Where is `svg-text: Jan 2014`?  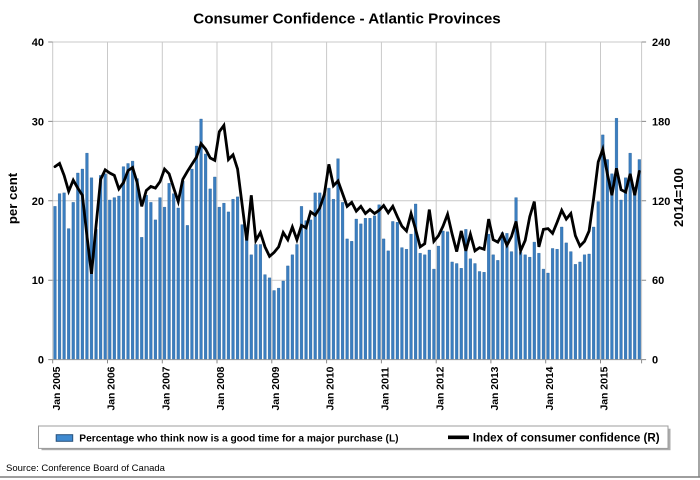 svg-text: Jan 2014 is located at coordinates (550, 388).